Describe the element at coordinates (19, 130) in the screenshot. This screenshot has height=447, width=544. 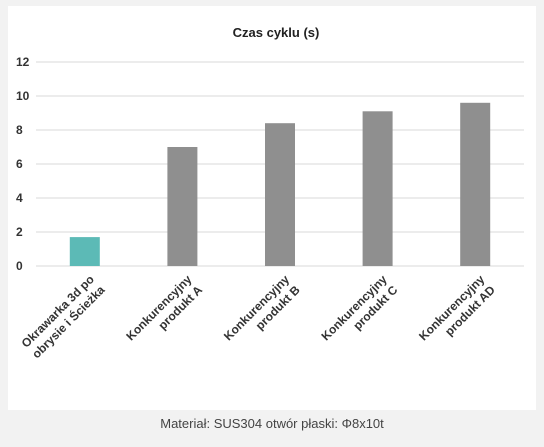
I see `y-tick-label: 8` at that location.